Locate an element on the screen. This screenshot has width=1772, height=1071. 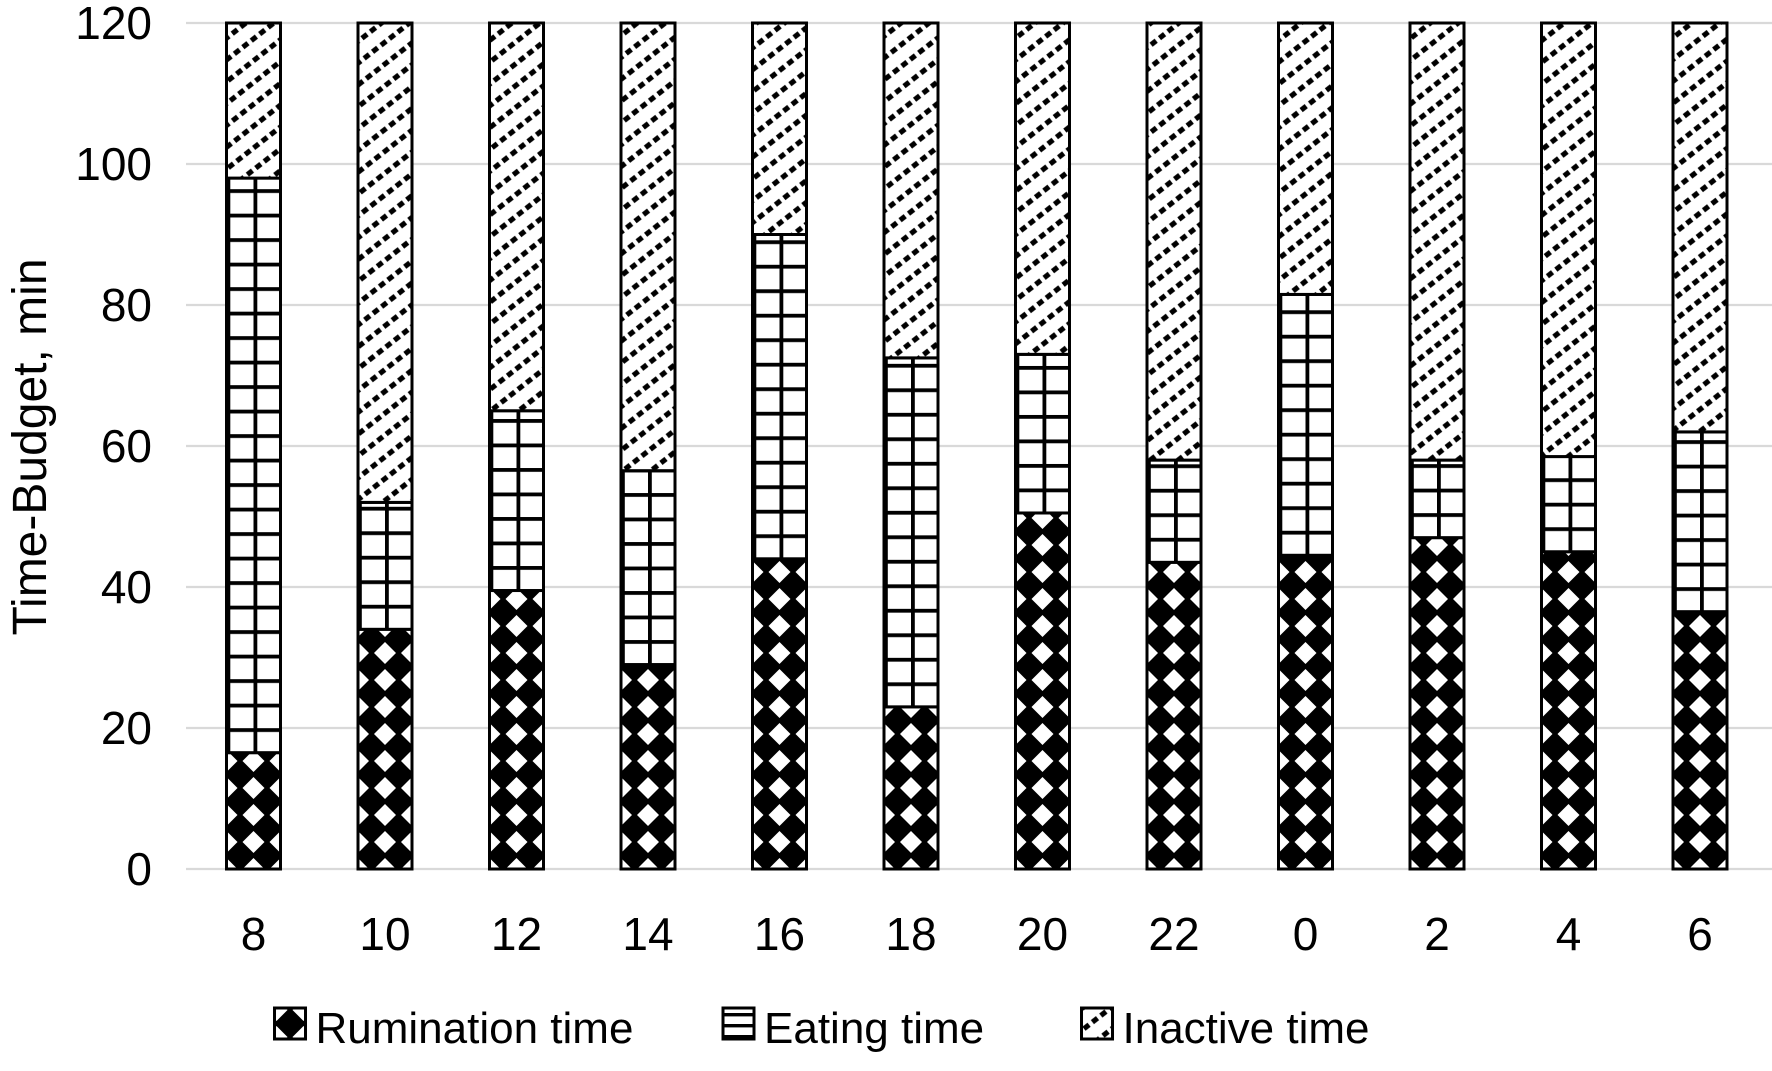
x-tick-label-12: 12 is located at coordinates (516, 934).